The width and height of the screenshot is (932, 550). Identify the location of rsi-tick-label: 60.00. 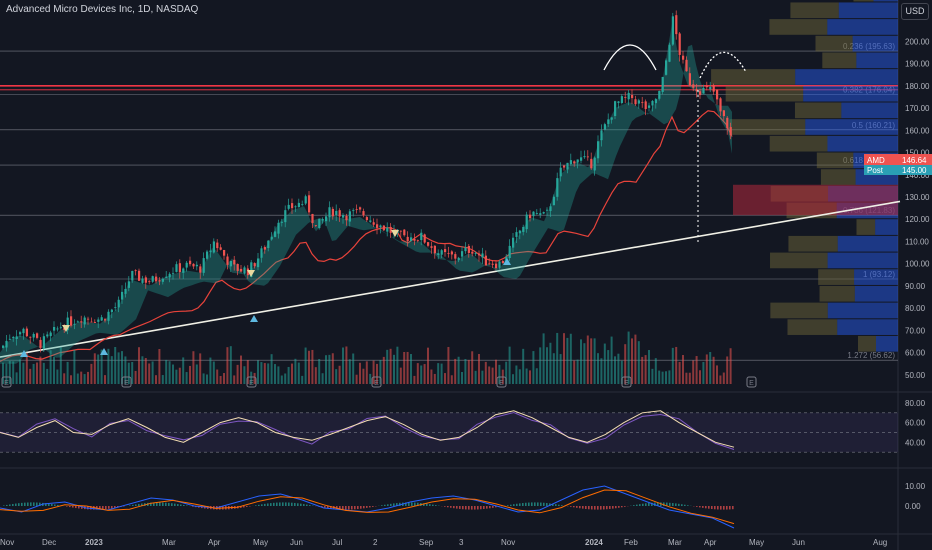
(915, 423).